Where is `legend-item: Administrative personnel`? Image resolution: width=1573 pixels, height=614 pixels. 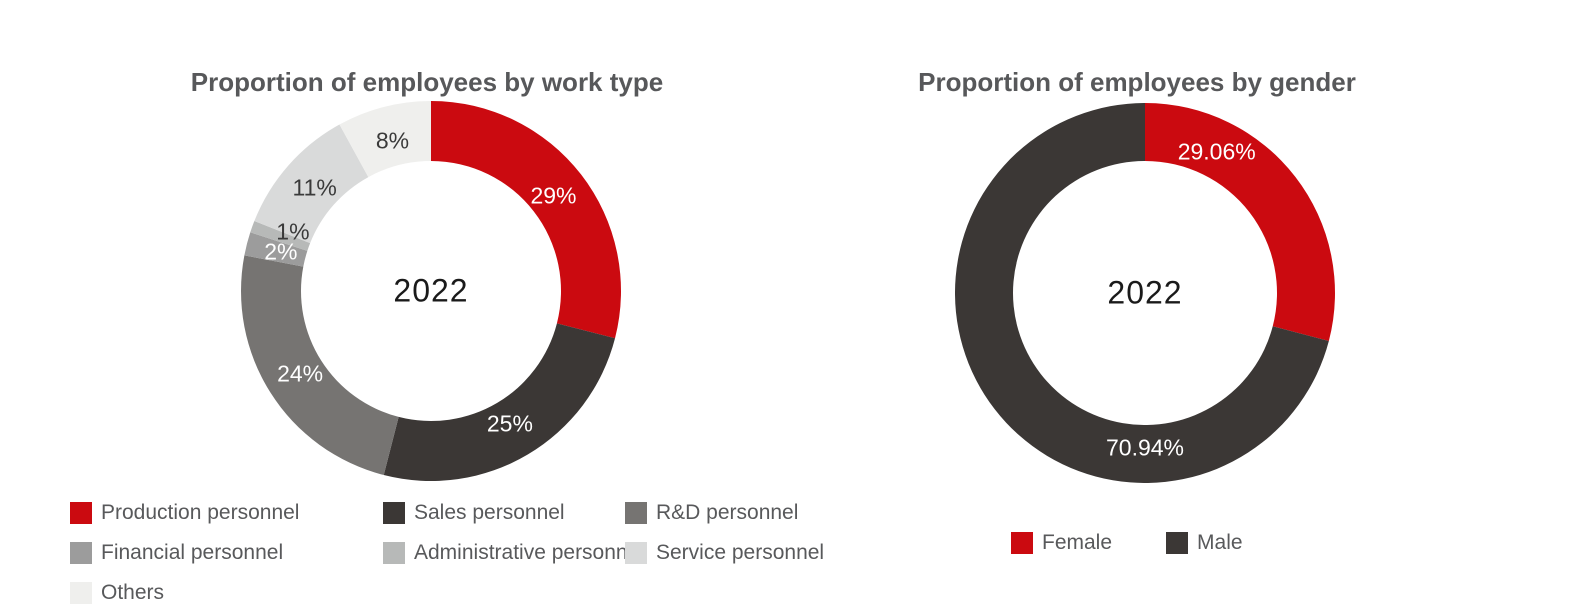
legend-item: Administrative personnel is located at coordinates (513, 553).